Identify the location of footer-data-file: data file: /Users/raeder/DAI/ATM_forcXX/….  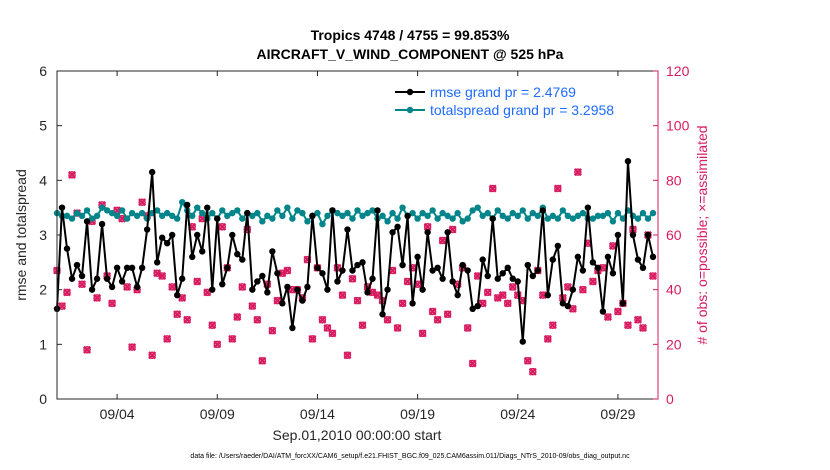
(410, 456).